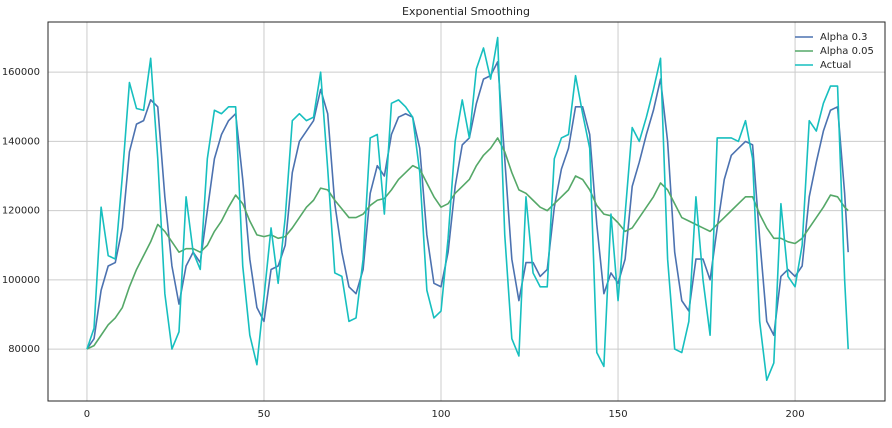 The image size is (892, 428). Describe the element at coordinates (87, 414) in the screenshot. I see `x-tick-label: 0` at that location.